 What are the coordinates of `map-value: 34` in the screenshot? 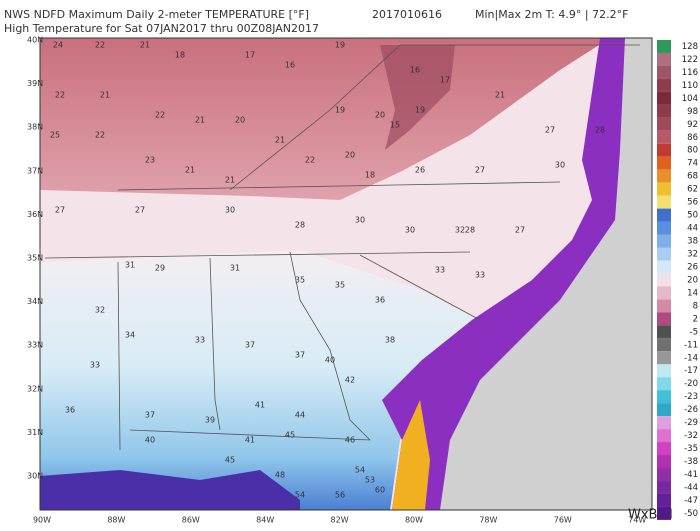 It's located at (130, 335).